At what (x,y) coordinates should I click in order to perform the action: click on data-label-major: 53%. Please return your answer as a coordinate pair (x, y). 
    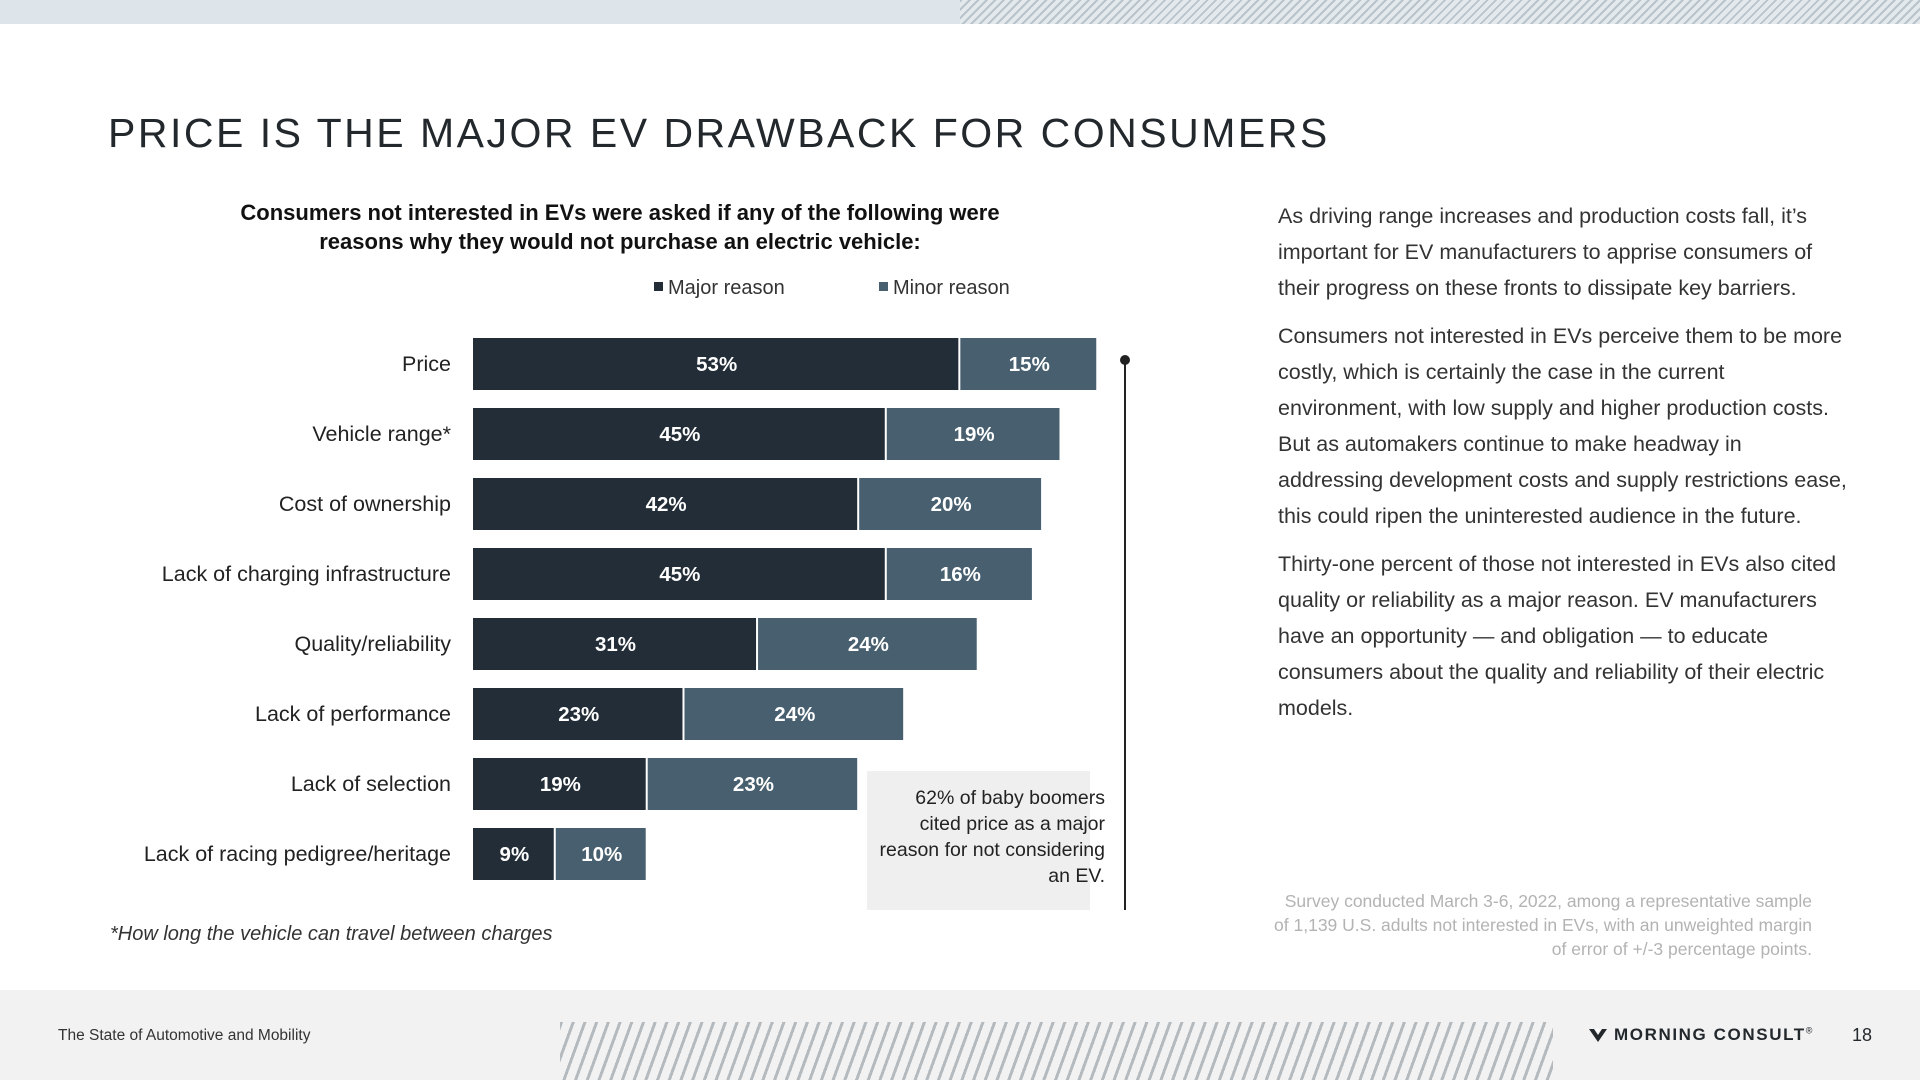
    Looking at the image, I should click on (716, 364).